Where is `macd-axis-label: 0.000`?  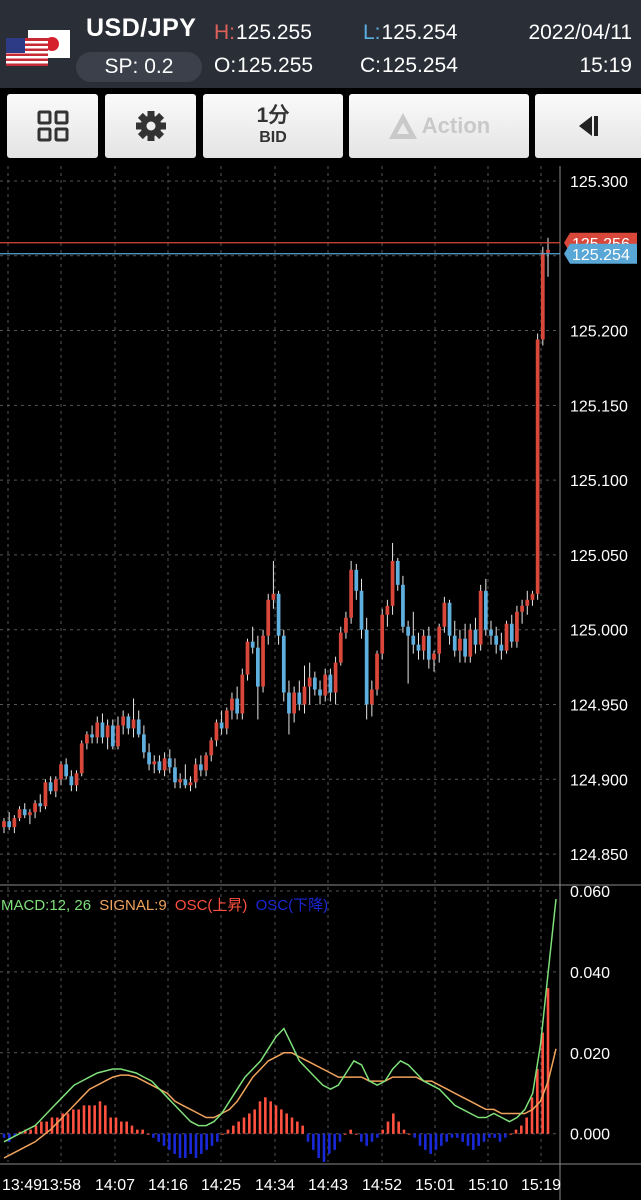
macd-axis-label: 0.000 is located at coordinates (590, 1135).